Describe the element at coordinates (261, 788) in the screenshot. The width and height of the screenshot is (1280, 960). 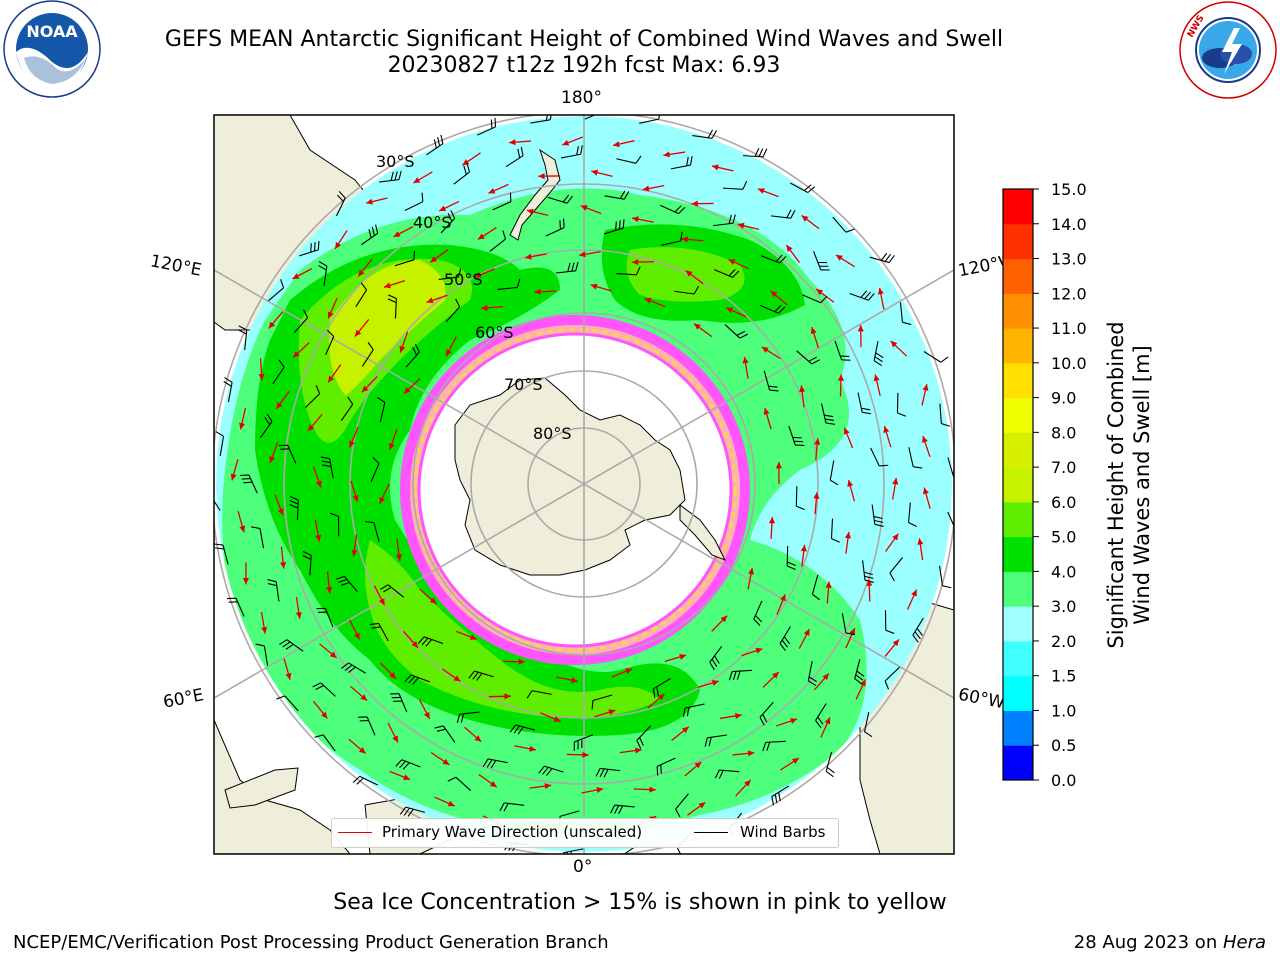
I see `madagascar-land` at that location.